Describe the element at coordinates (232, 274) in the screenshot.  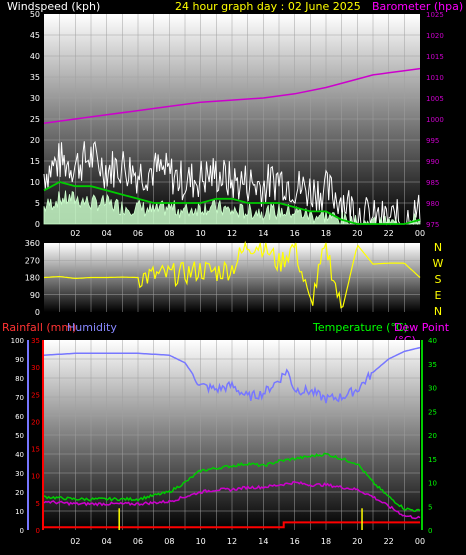
I see `wind-direction-series` at that location.